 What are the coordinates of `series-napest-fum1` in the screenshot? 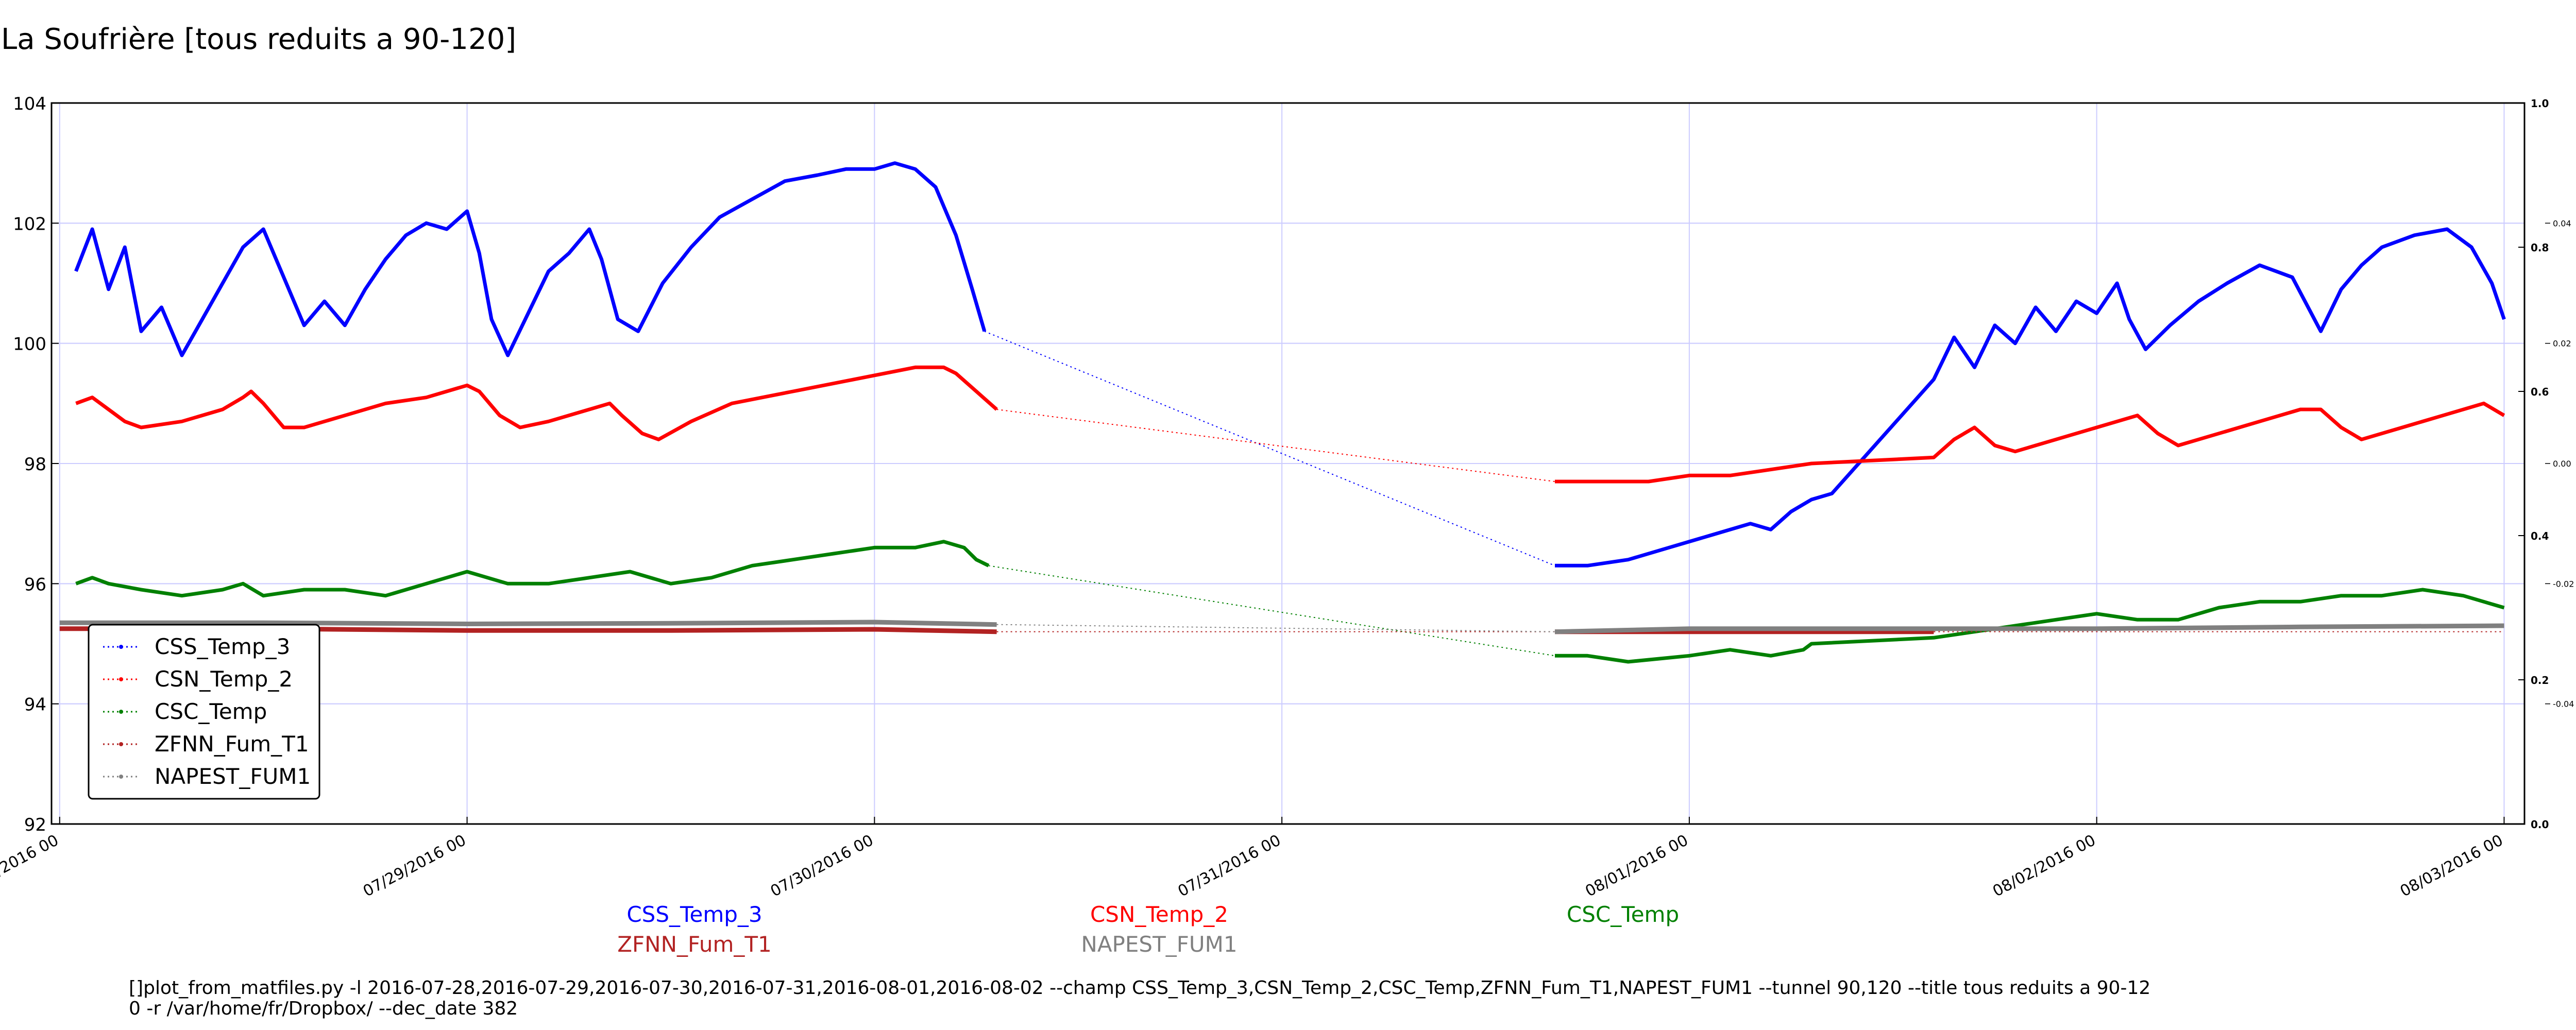 It's located at (1281, 627).